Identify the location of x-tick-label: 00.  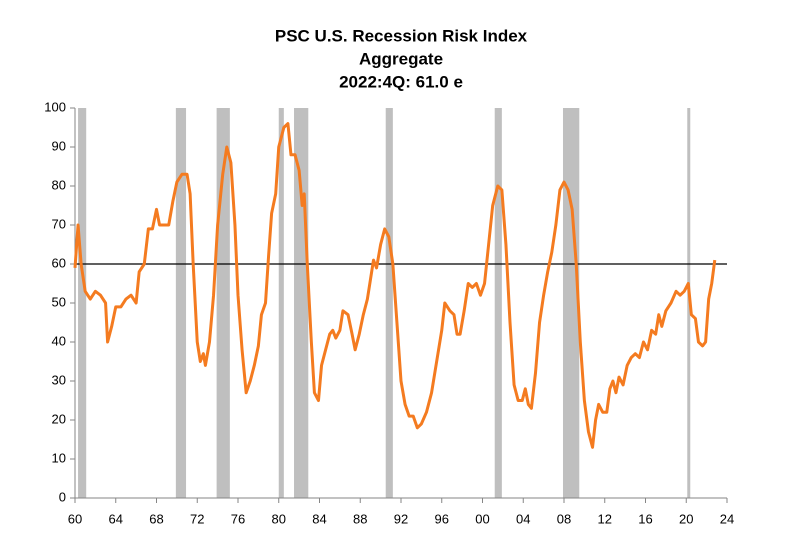
(482, 518).